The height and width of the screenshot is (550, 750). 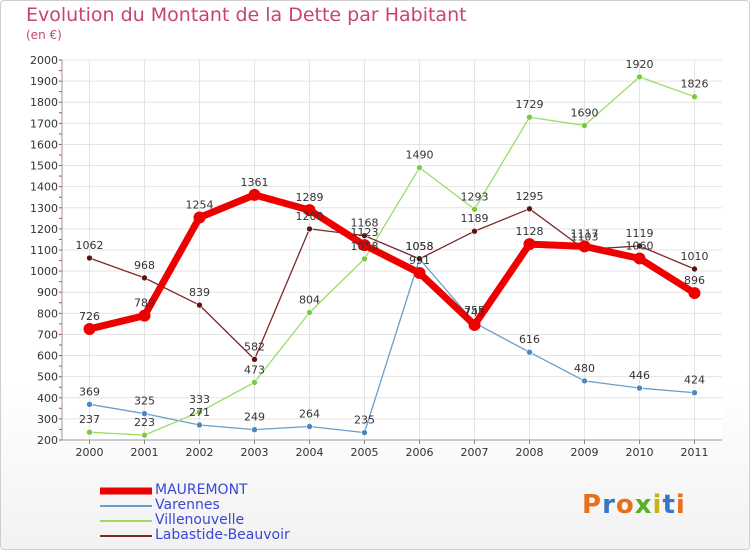 I want to click on data-label: 325, so click(x=144, y=401).